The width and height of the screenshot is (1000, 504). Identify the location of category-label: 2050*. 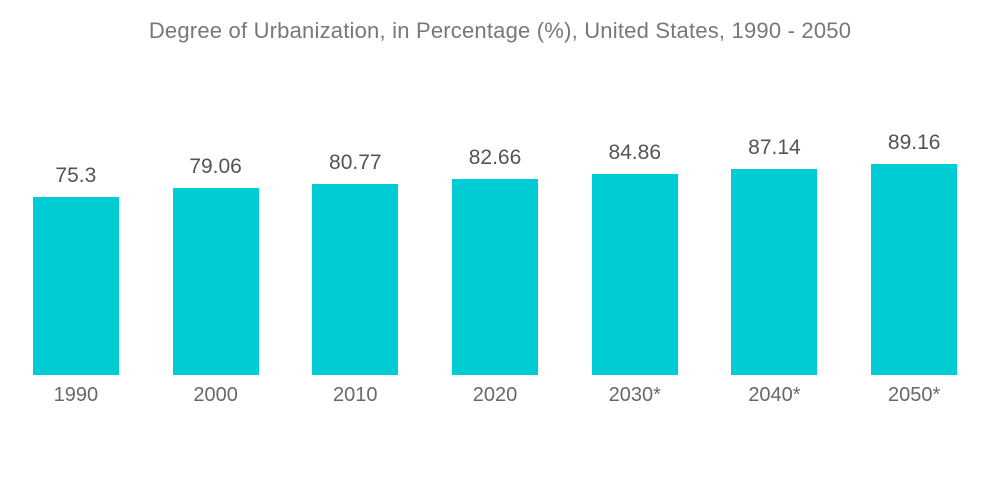
(914, 395).